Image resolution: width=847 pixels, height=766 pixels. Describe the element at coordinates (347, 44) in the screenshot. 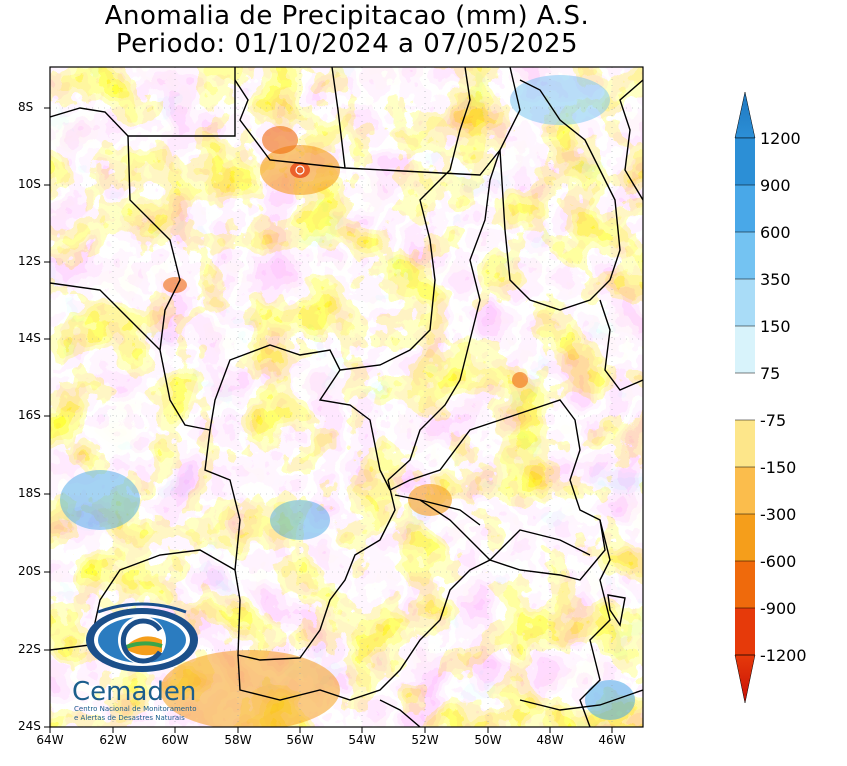

I see `map-title-line2: Periodo: 01/10/2024 a 07/05/2025` at that location.